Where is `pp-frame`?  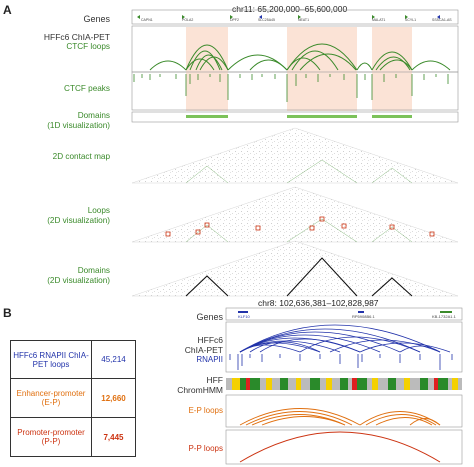
pp-frame is located at coordinates (344, 447).